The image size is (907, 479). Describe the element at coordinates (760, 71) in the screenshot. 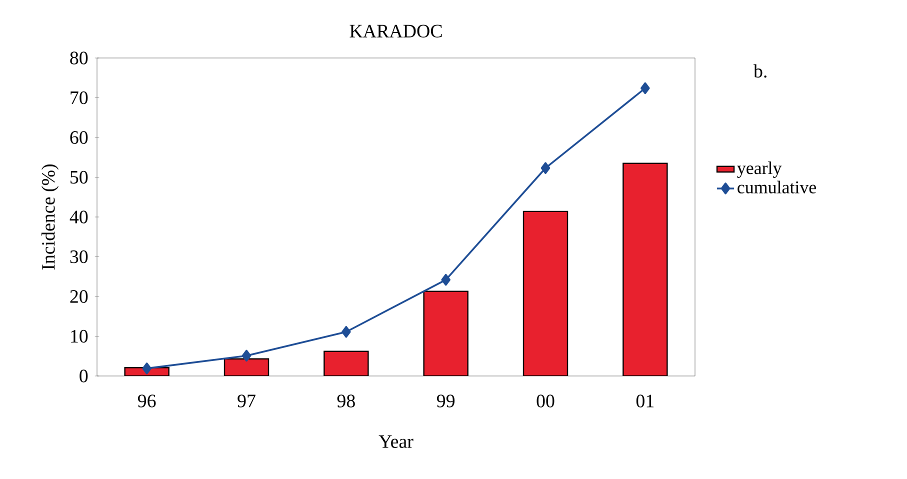

I see `text: b.` at that location.